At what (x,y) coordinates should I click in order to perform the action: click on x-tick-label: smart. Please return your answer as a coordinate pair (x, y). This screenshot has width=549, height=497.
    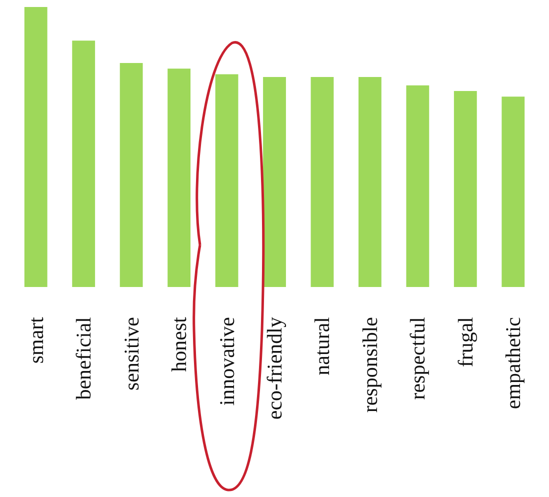
    Looking at the image, I should click on (36, 340).